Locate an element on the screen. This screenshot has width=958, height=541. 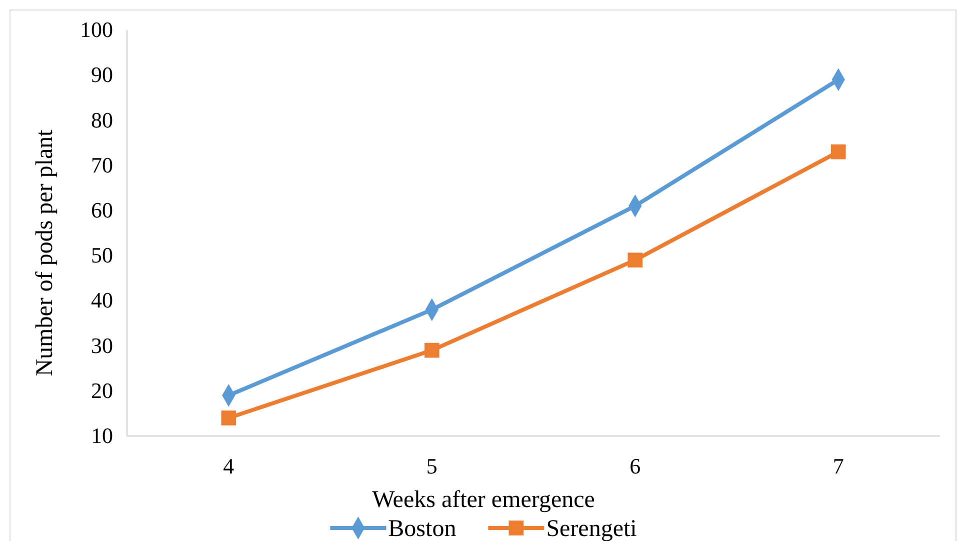
y-tick-label: 70 is located at coordinates (102, 165).